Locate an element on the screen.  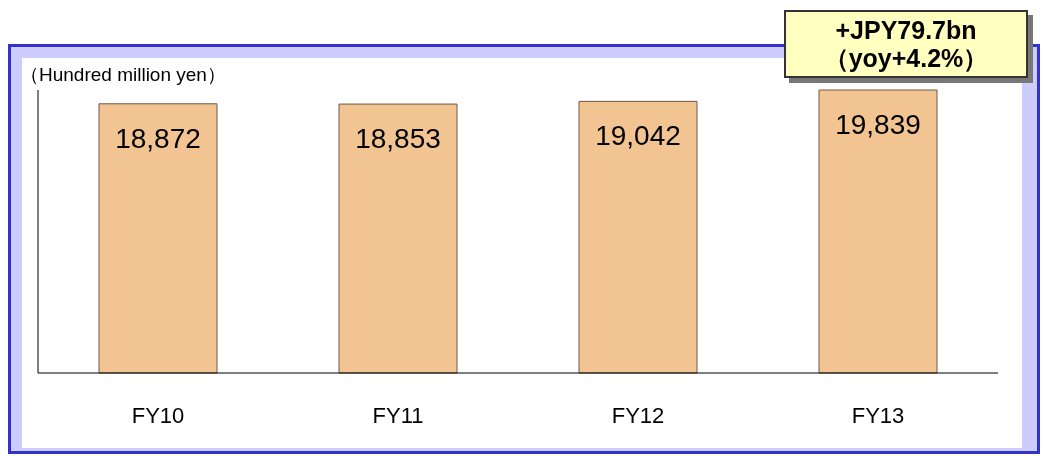
data-label: 19,839 is located at coordinates (878, 124).